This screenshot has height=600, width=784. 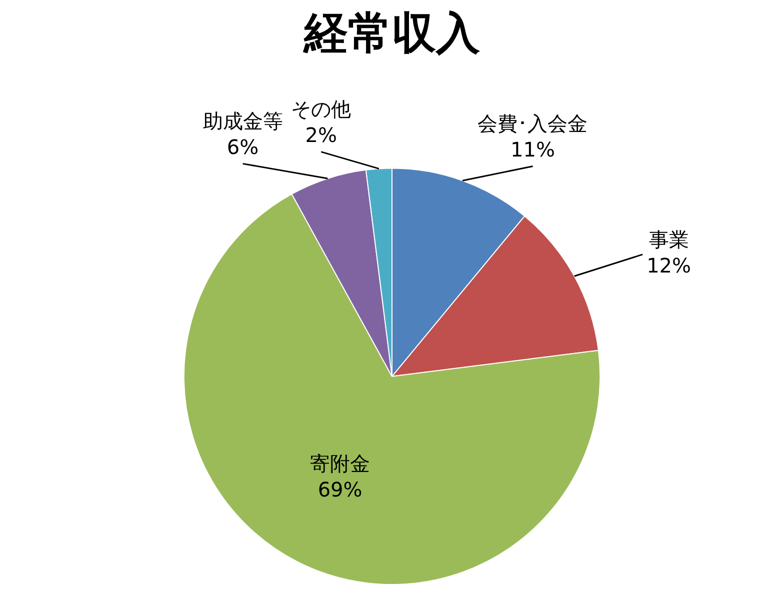 I want to click on slice-label: 寄附金, so click(x=340, y=464).